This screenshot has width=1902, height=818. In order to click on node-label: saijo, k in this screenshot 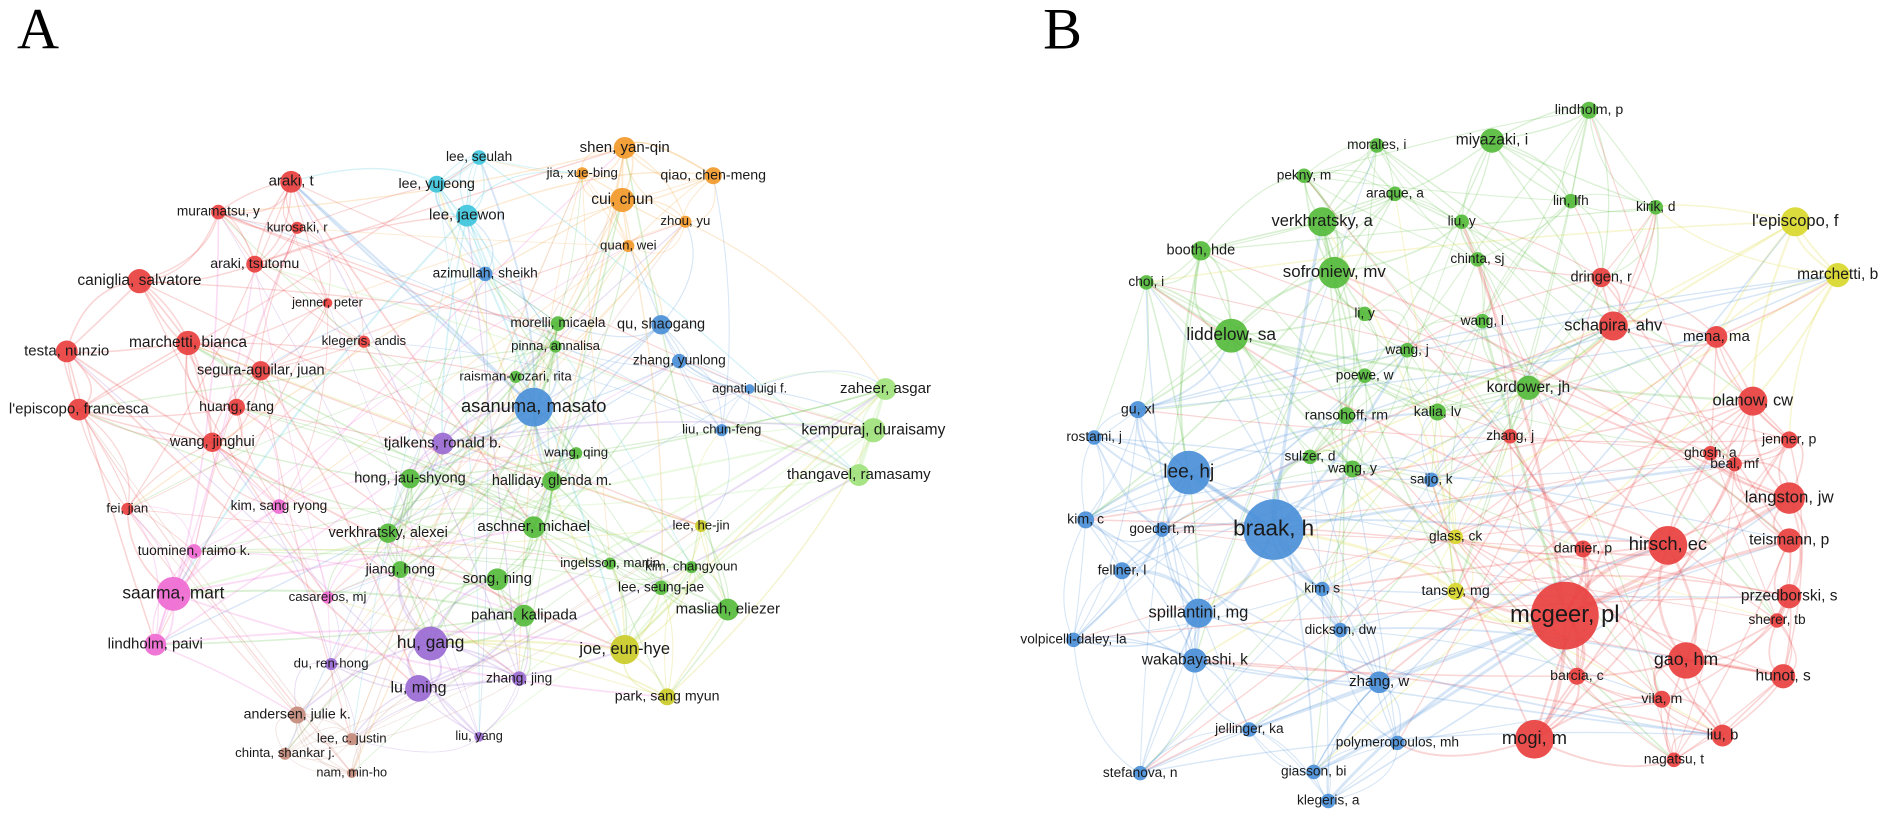, I will do `click(1431, 479)`.